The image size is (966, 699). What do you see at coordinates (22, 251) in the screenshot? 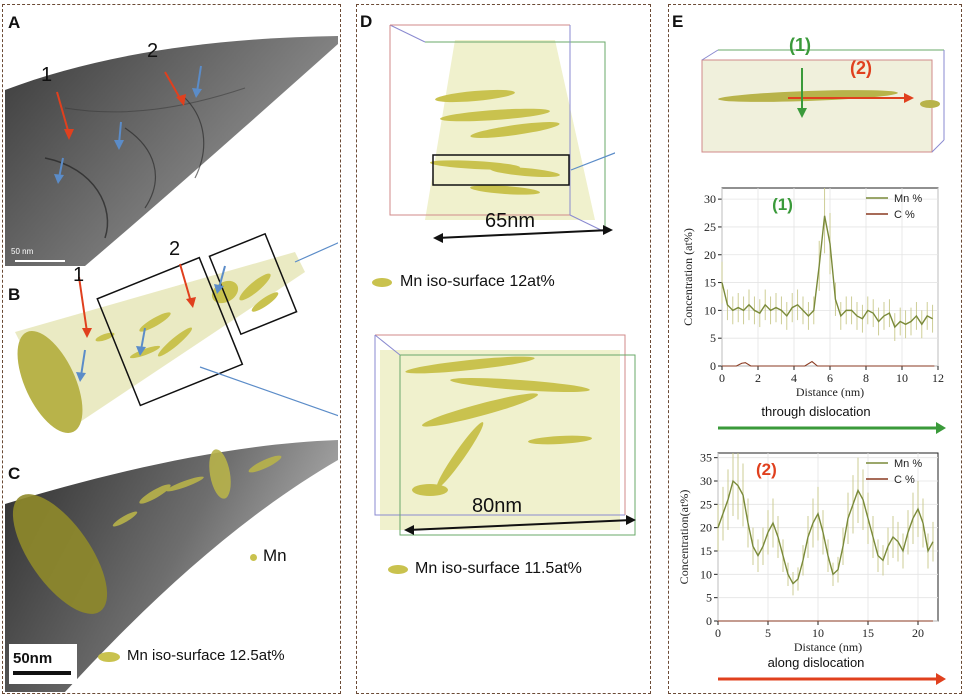
I see `panel-a-scale-text: 50 nm` at bounding box center [22, 251].